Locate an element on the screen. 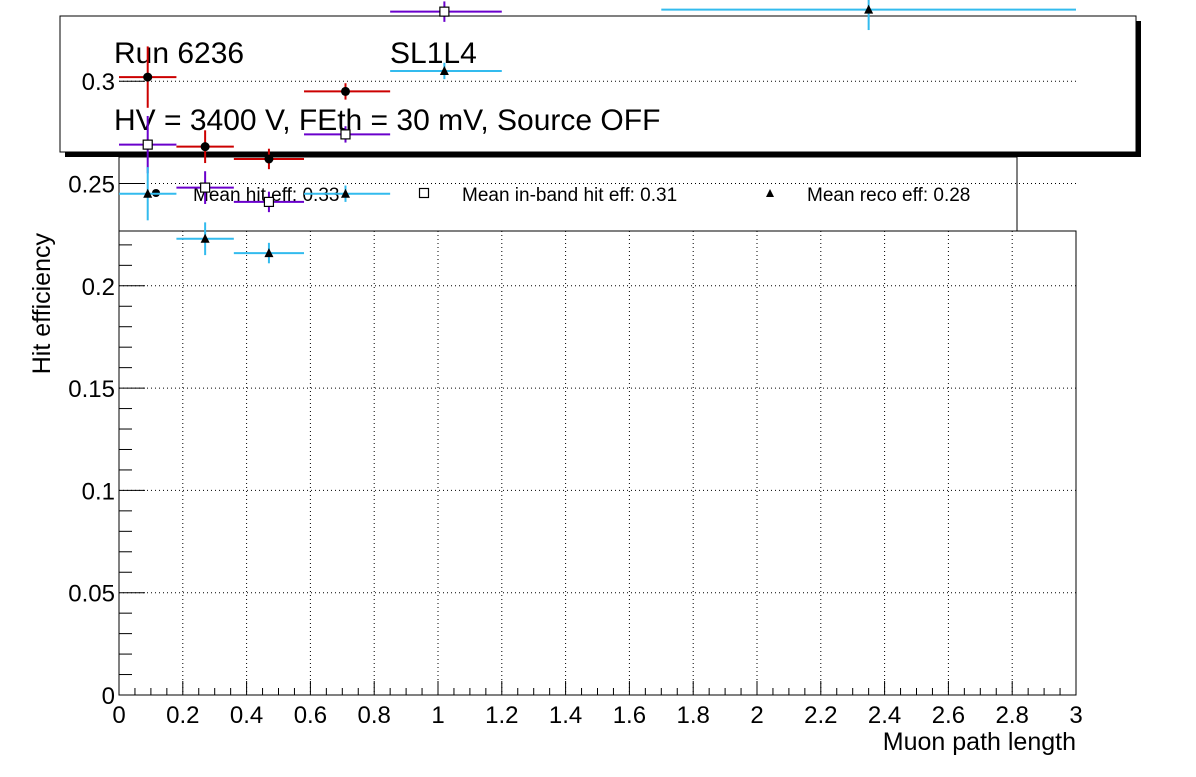 This screenshot has width=1196, height=777. x-tick-label: 0.6 is located at coordinates (310, 715).